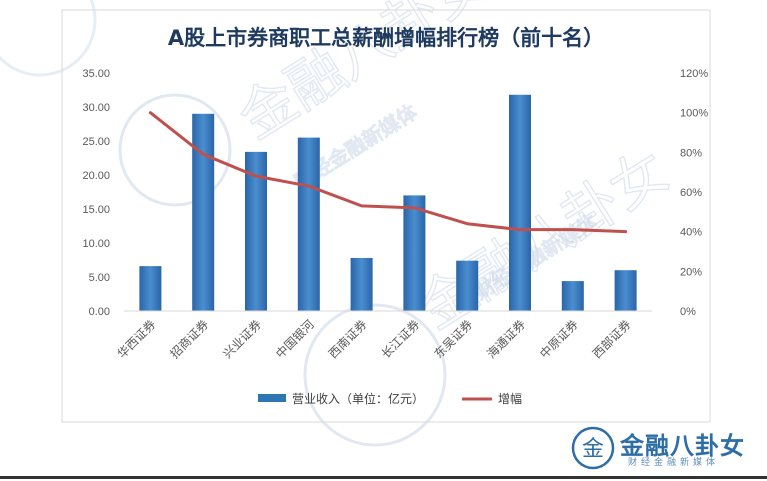 The width and height of the screenshot is (767, 481). I want to click on y2-axis-tick-label: 80%, so click(691, 153).